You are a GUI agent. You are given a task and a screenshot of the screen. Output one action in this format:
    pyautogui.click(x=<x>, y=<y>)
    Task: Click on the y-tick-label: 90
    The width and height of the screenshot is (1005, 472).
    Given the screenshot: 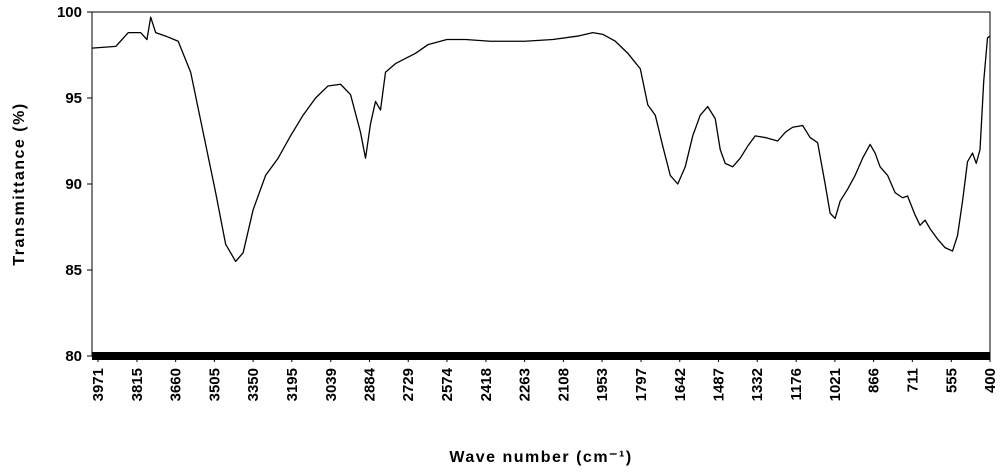 What is the action you would take?
    pyautogui.click(x=73, y=184)
    